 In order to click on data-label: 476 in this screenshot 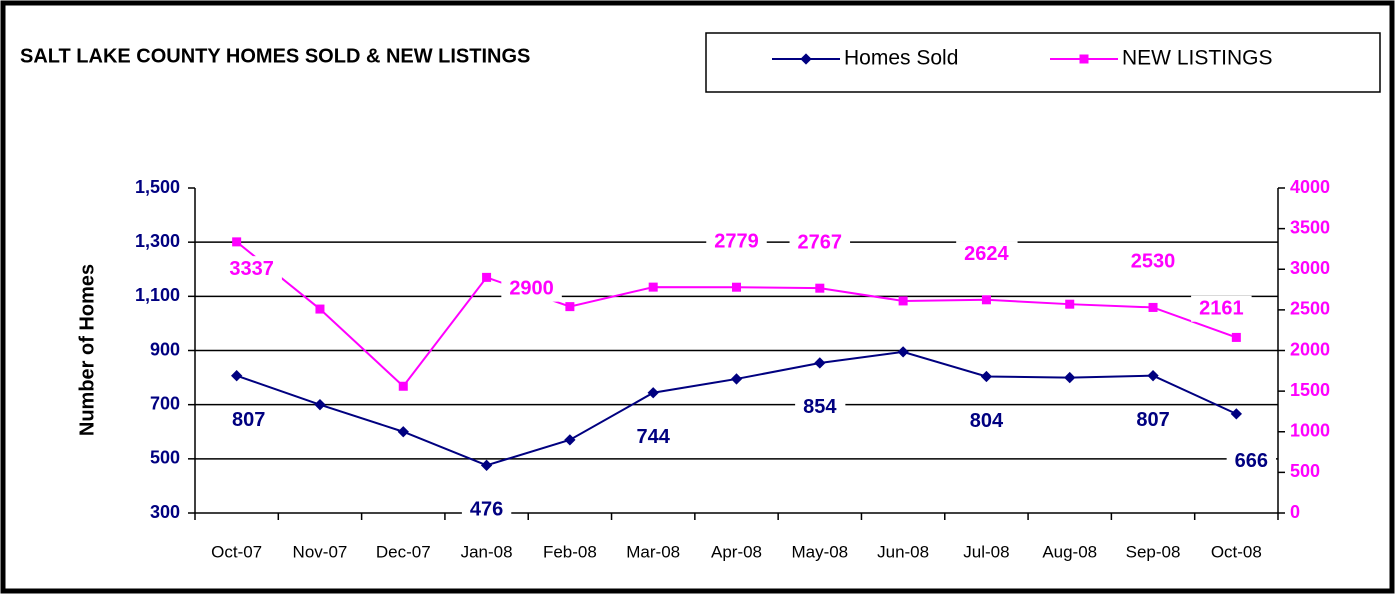, I will do `click(486, 510)`.